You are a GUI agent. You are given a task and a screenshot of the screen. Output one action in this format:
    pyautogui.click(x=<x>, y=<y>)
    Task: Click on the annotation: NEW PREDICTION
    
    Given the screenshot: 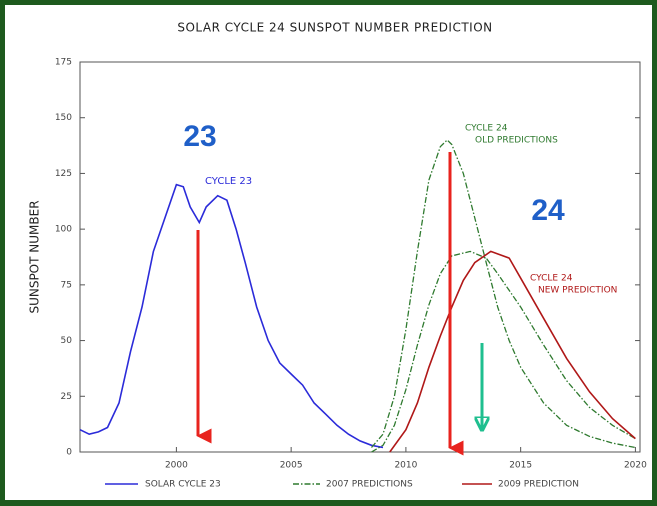 What is the action you would take?
    pyautogui.click(x=577, y=291)
    